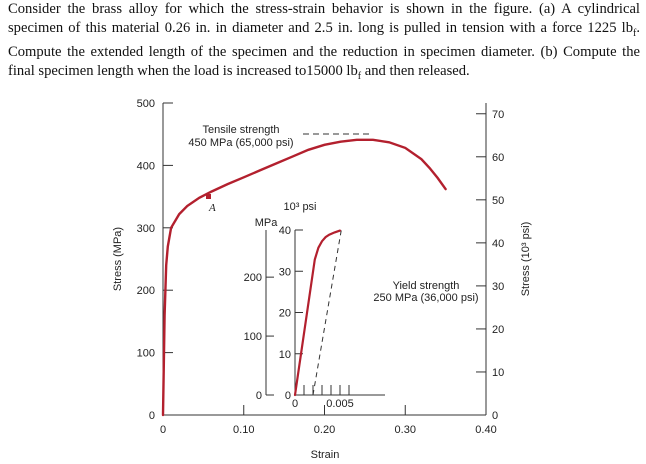 This screenshot has width=646, height=464. What do you see at coordinates (253, 278) in the screenshot?
I see `inset-mpa-tick-label: 200` at bounding box center [253, 278].